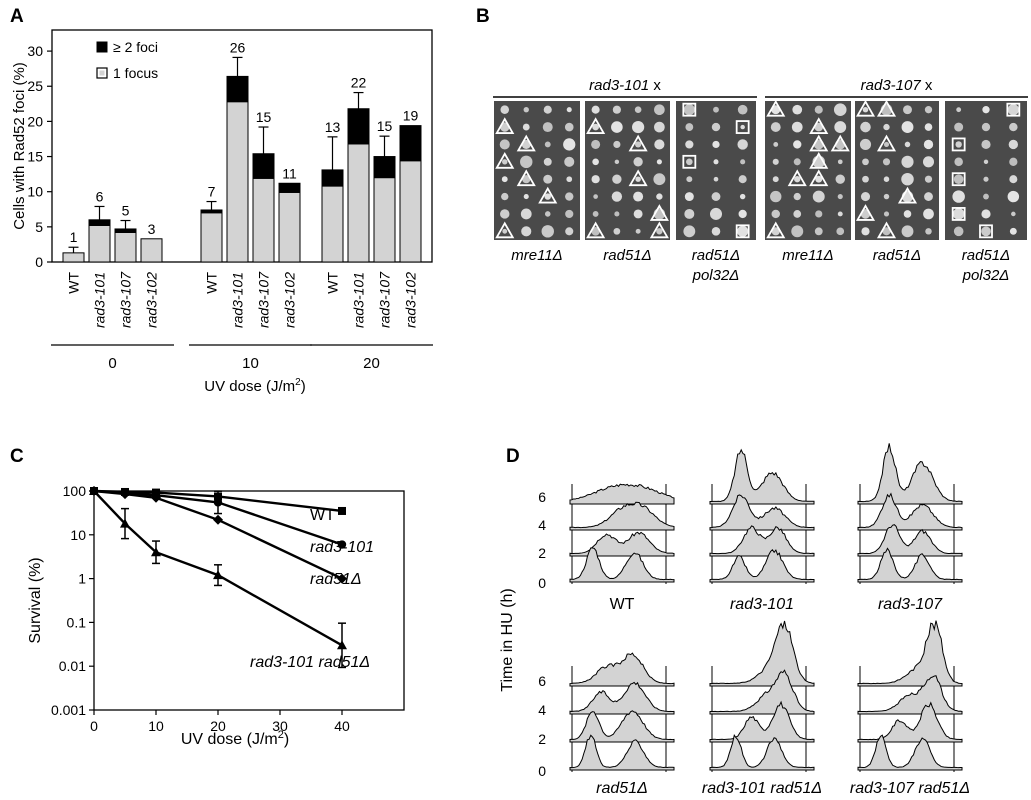 The image size is (1031, 800). I want to click on time-label: 6, so click(542, 497).